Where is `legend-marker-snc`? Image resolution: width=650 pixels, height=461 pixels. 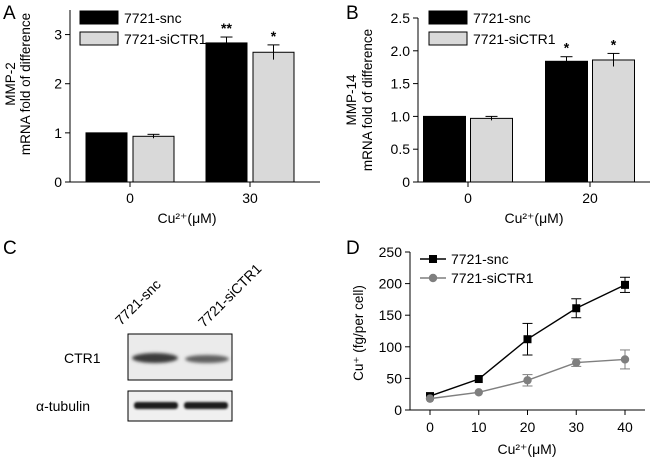
legend-marker-snc is located at coordinates (433, 259).